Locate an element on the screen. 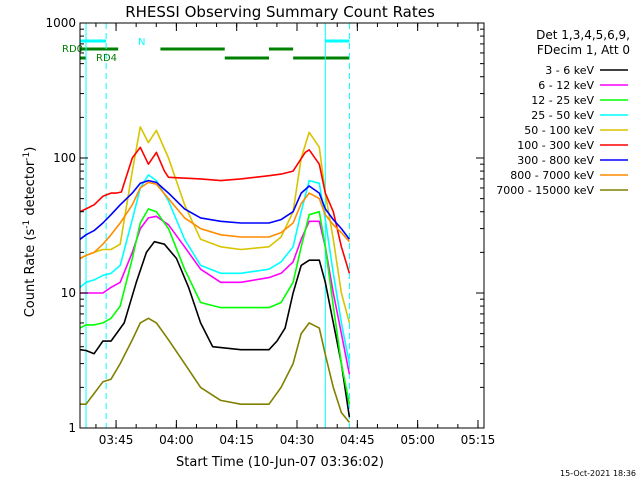  timestamp: 15-Oct-2021 18:36 is located at coordinates (598, 473).